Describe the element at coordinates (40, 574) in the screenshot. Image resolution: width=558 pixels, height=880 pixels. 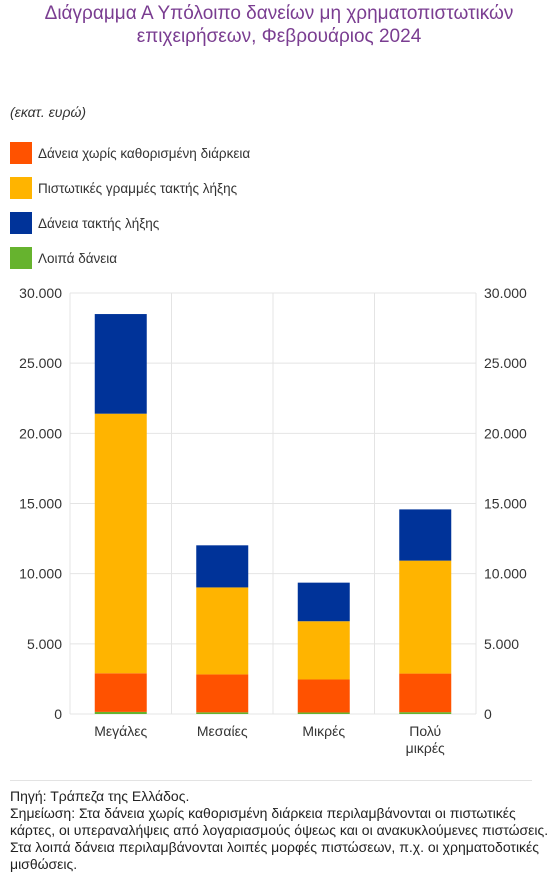
I see `y-tick-label-left: 10.000` at that location.